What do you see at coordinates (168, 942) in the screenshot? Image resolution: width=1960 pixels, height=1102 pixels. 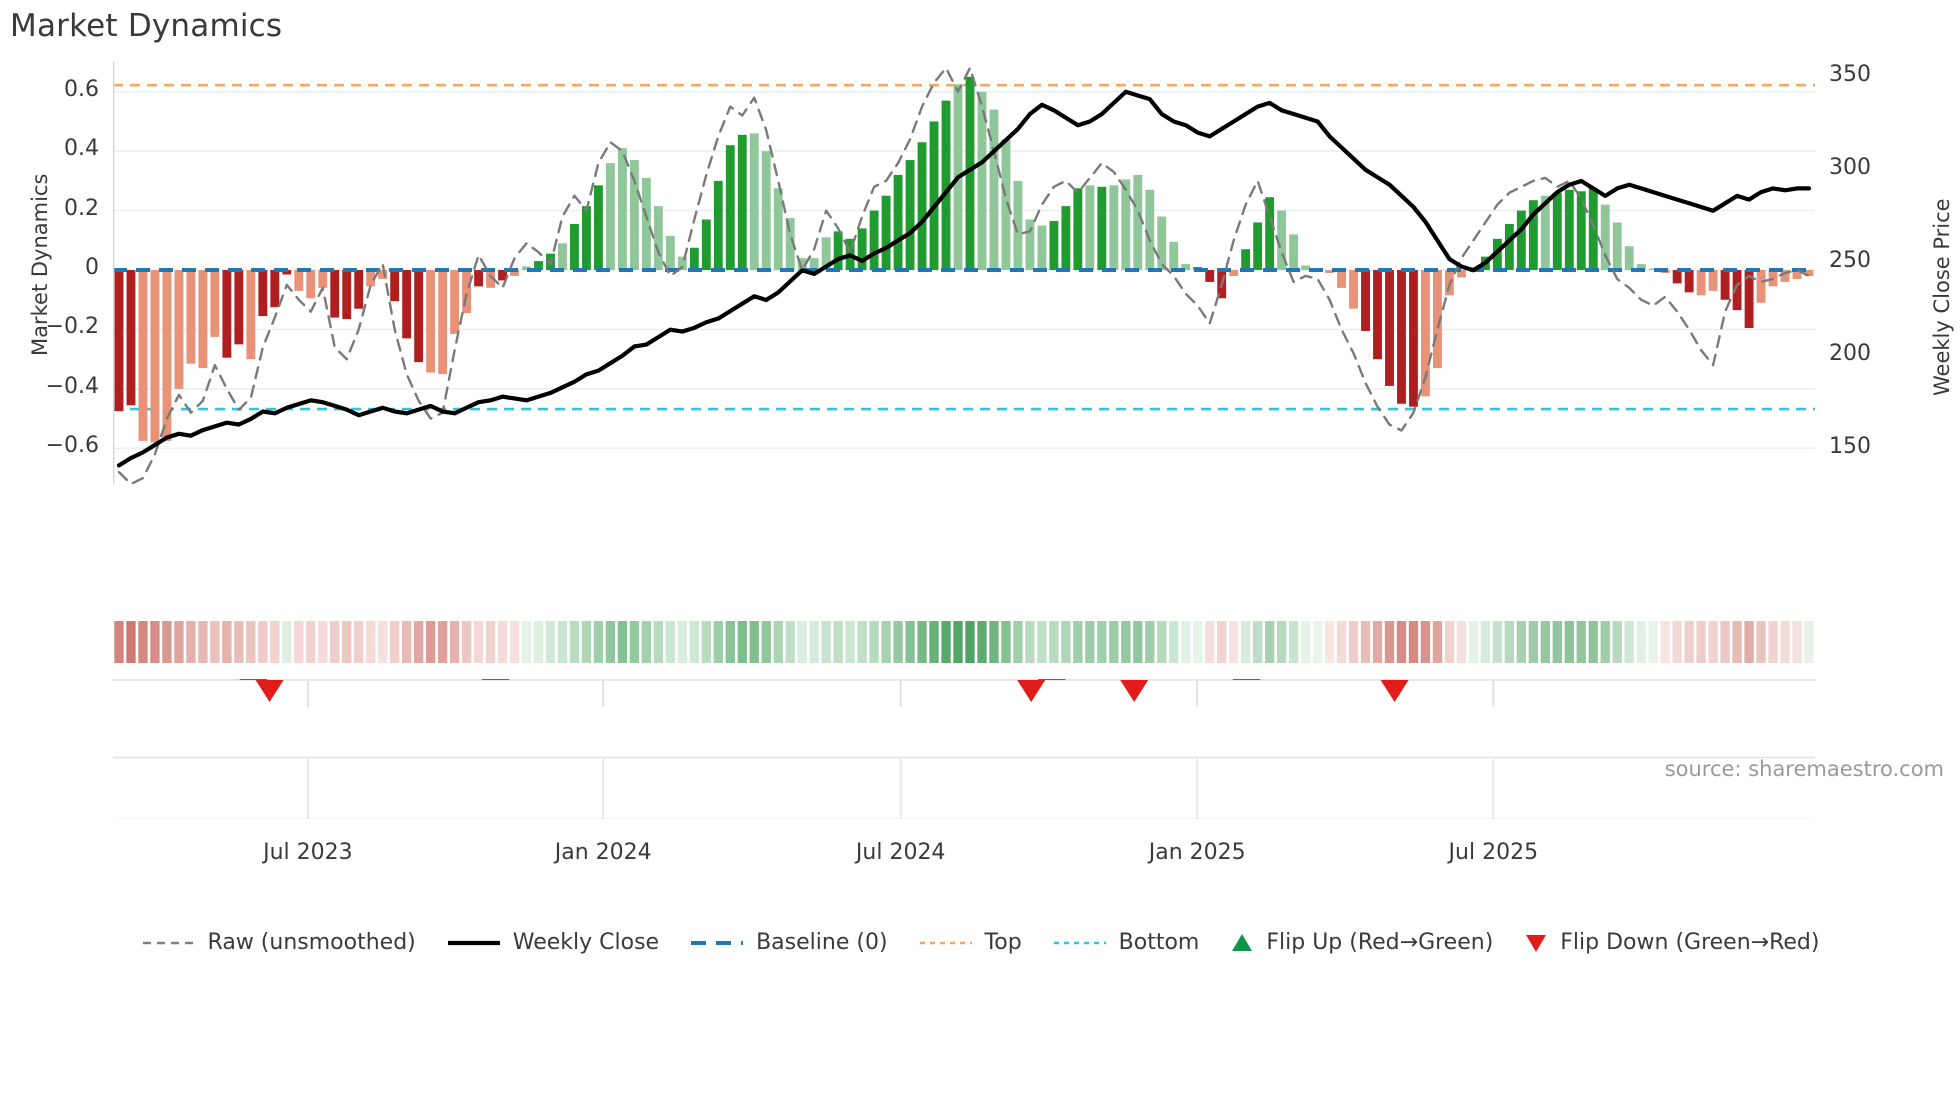 I see `dashed-line-icon` at bounding box center [168, 942].